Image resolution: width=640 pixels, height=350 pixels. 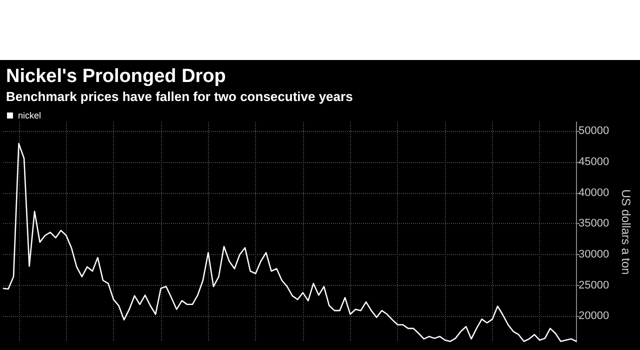 I want to click on y-tick-label: 40000, so click(x=594, y=192).